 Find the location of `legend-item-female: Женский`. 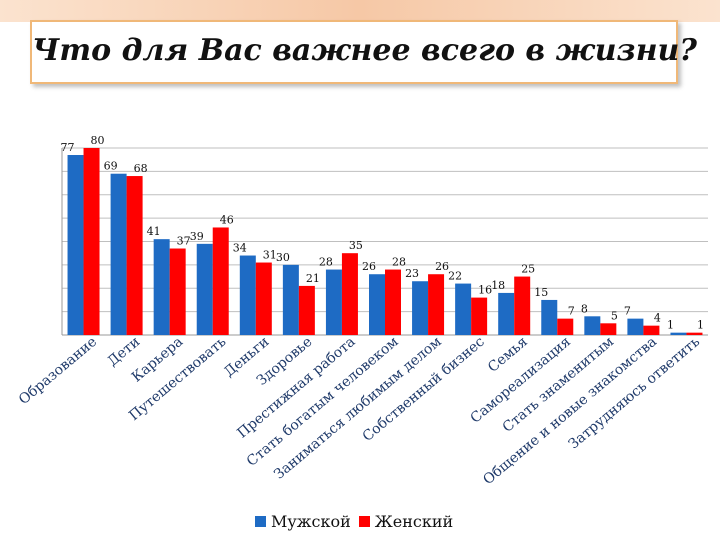

legend-item-female: Женский is located at coordinates (406, 521).